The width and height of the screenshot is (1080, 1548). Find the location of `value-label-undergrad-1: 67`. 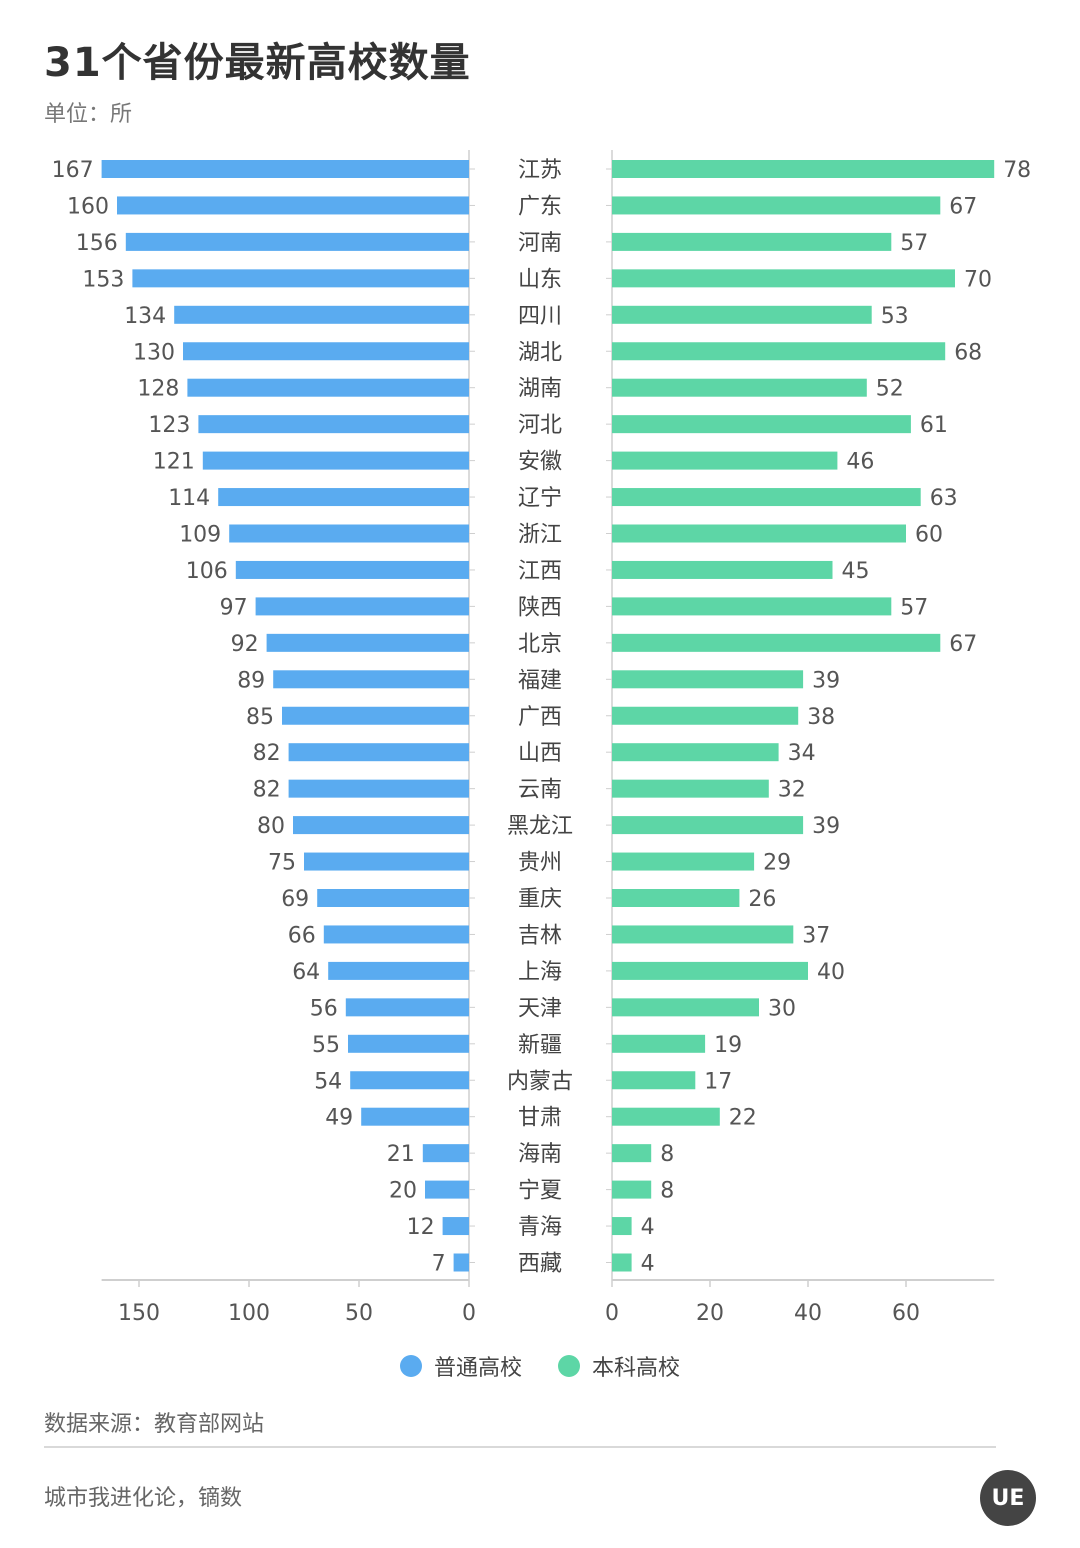

value-label-undergrad-1: 67 is located at coordinates (963, 206).